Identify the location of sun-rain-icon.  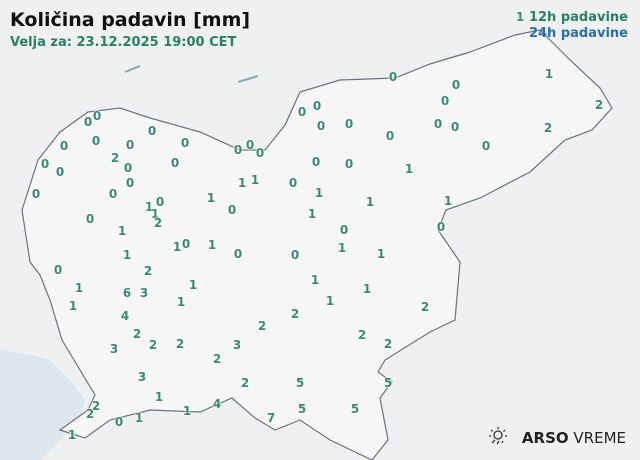
(498, 438).